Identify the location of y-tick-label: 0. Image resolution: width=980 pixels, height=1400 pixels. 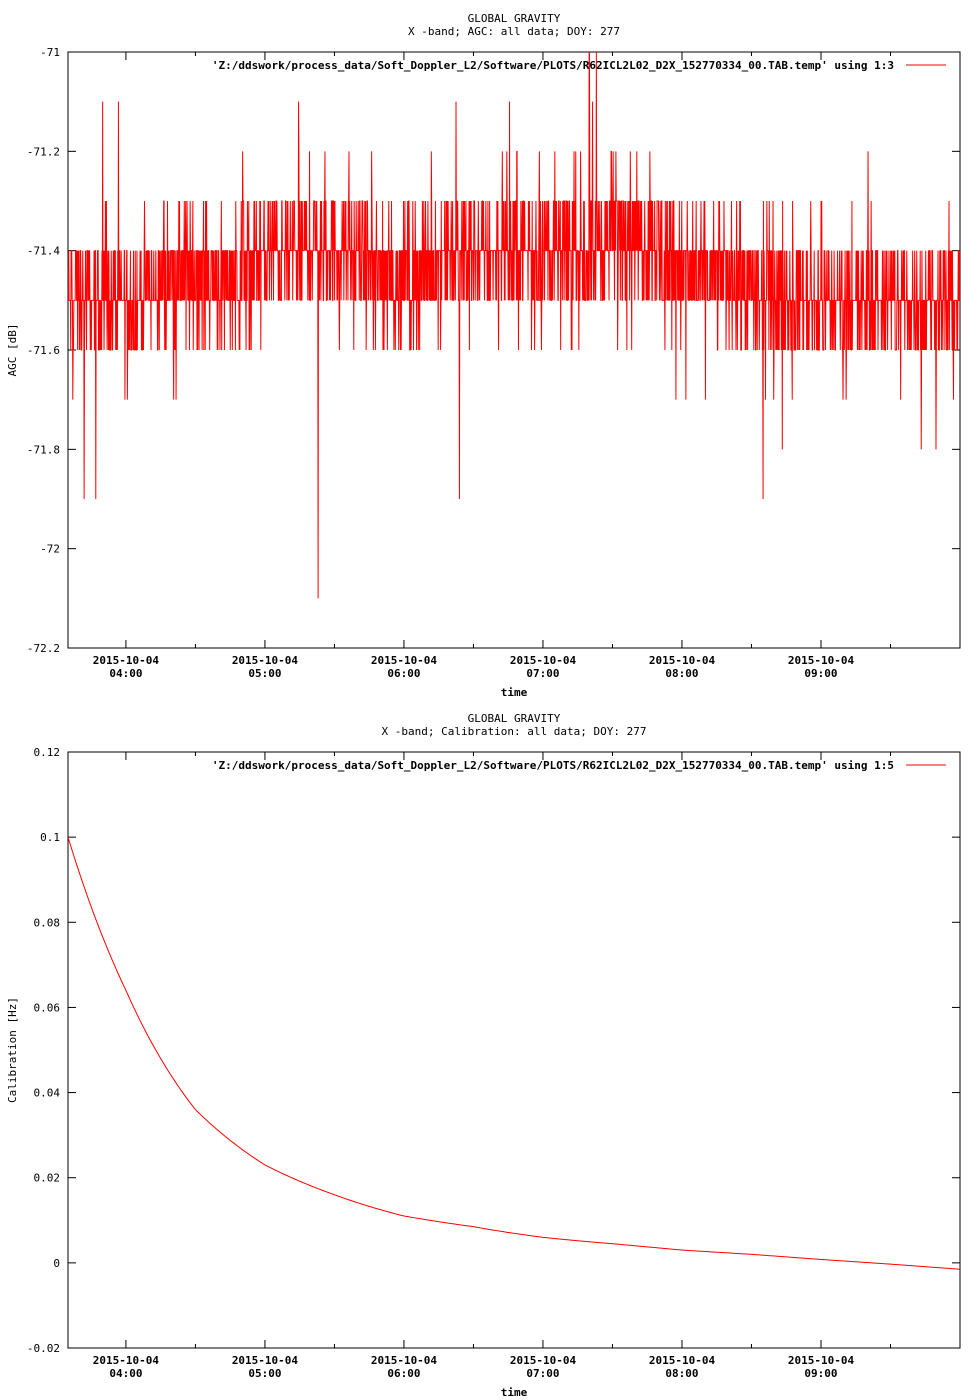
(56, 1263).